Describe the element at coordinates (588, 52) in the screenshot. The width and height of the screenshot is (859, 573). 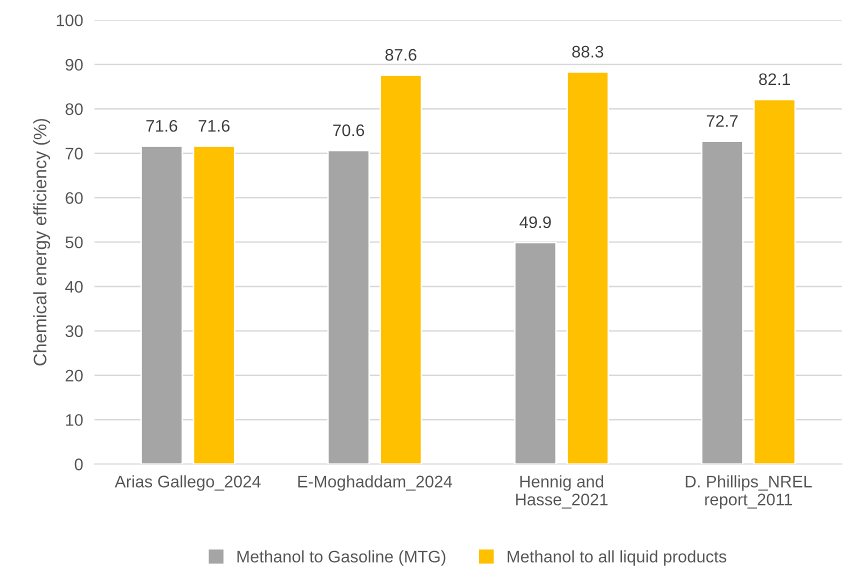
I see `data-label: 88.3` at that location.